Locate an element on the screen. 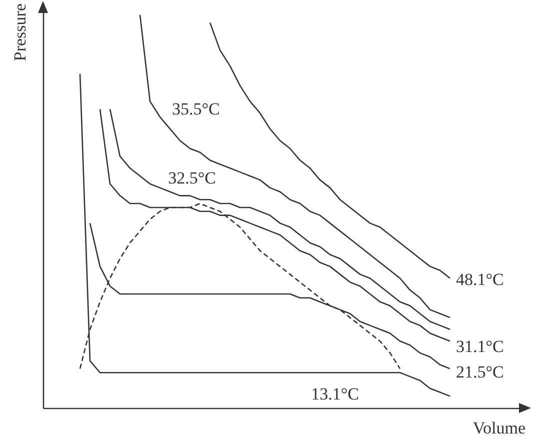 The width and height of the screenshot is (533, 444). series-label: 13.1°C is located at coordinates (335, 394).